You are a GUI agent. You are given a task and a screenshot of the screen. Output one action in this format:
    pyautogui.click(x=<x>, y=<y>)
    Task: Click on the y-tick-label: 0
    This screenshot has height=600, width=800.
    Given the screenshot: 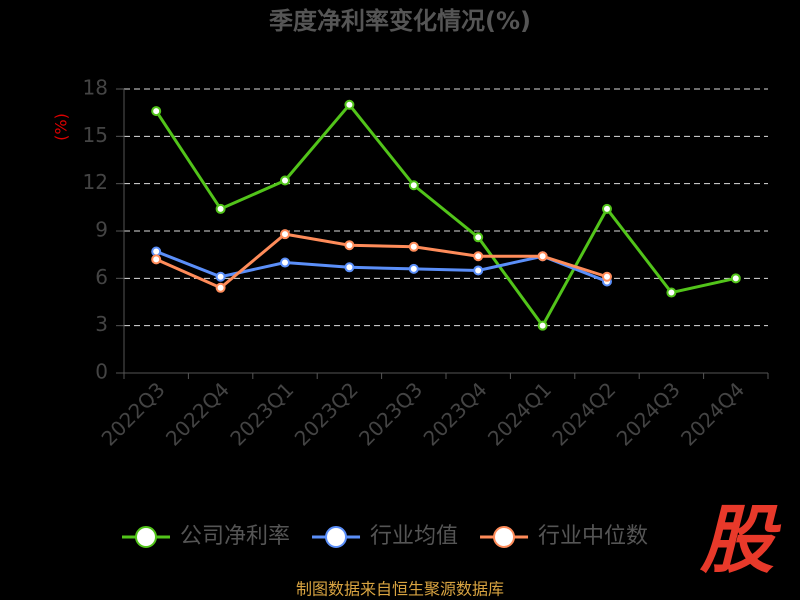 What is the action you would take?
    pyautogui.click(x=101, y=372)
    